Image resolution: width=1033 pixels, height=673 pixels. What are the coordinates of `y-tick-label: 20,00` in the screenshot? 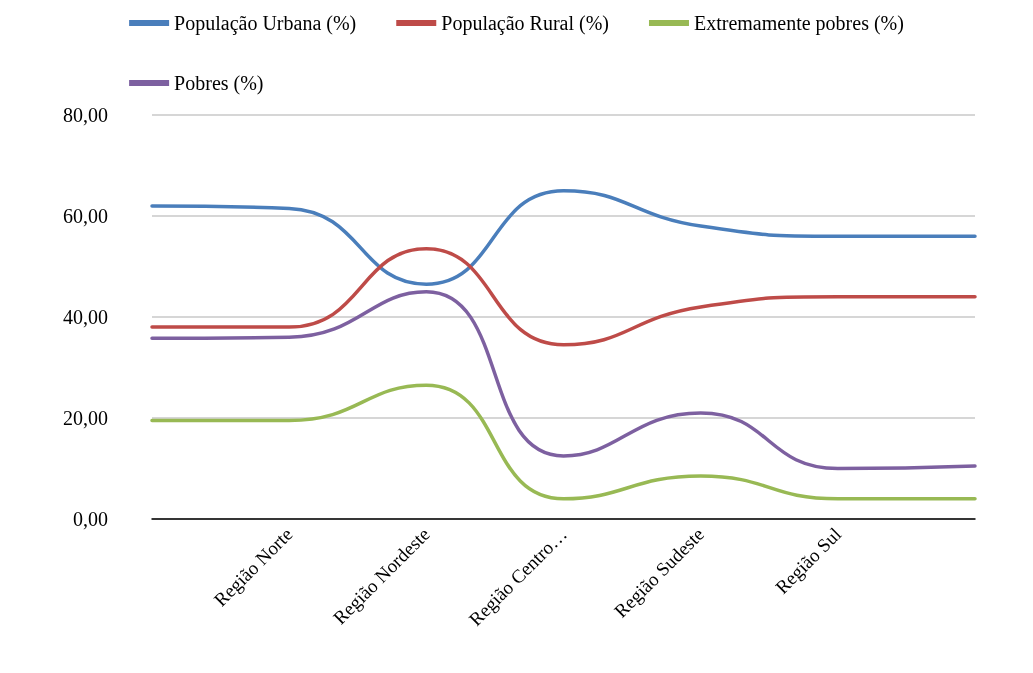 It's located at (85, 418).